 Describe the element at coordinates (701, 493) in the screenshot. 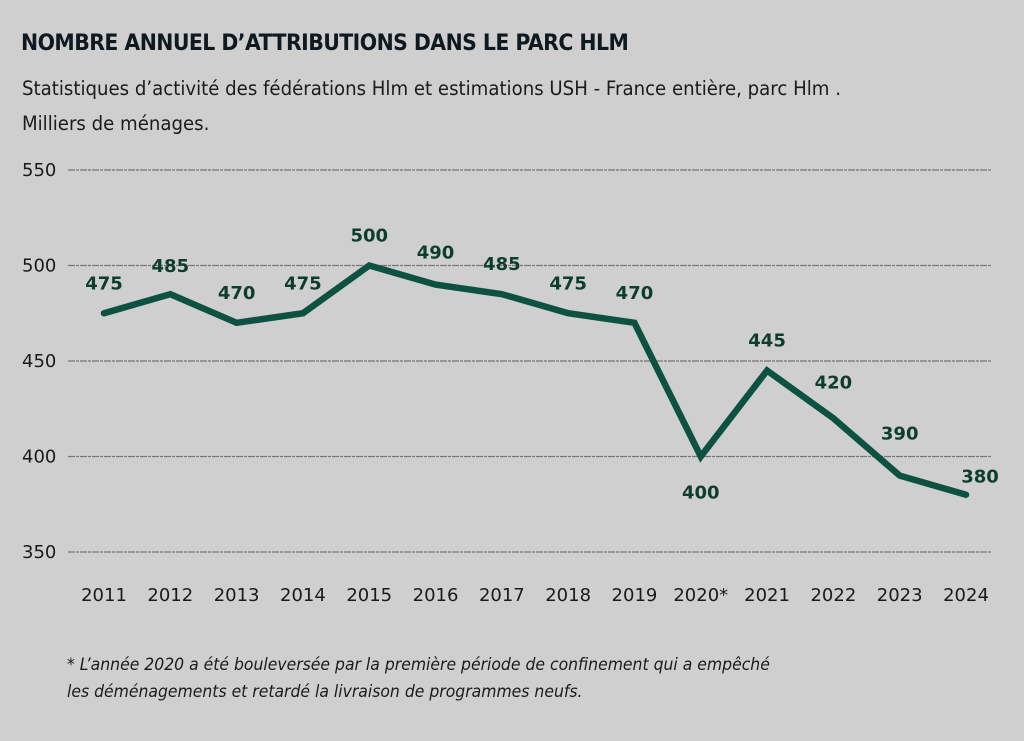

I see `data-label-2020-star: 400` at that location.